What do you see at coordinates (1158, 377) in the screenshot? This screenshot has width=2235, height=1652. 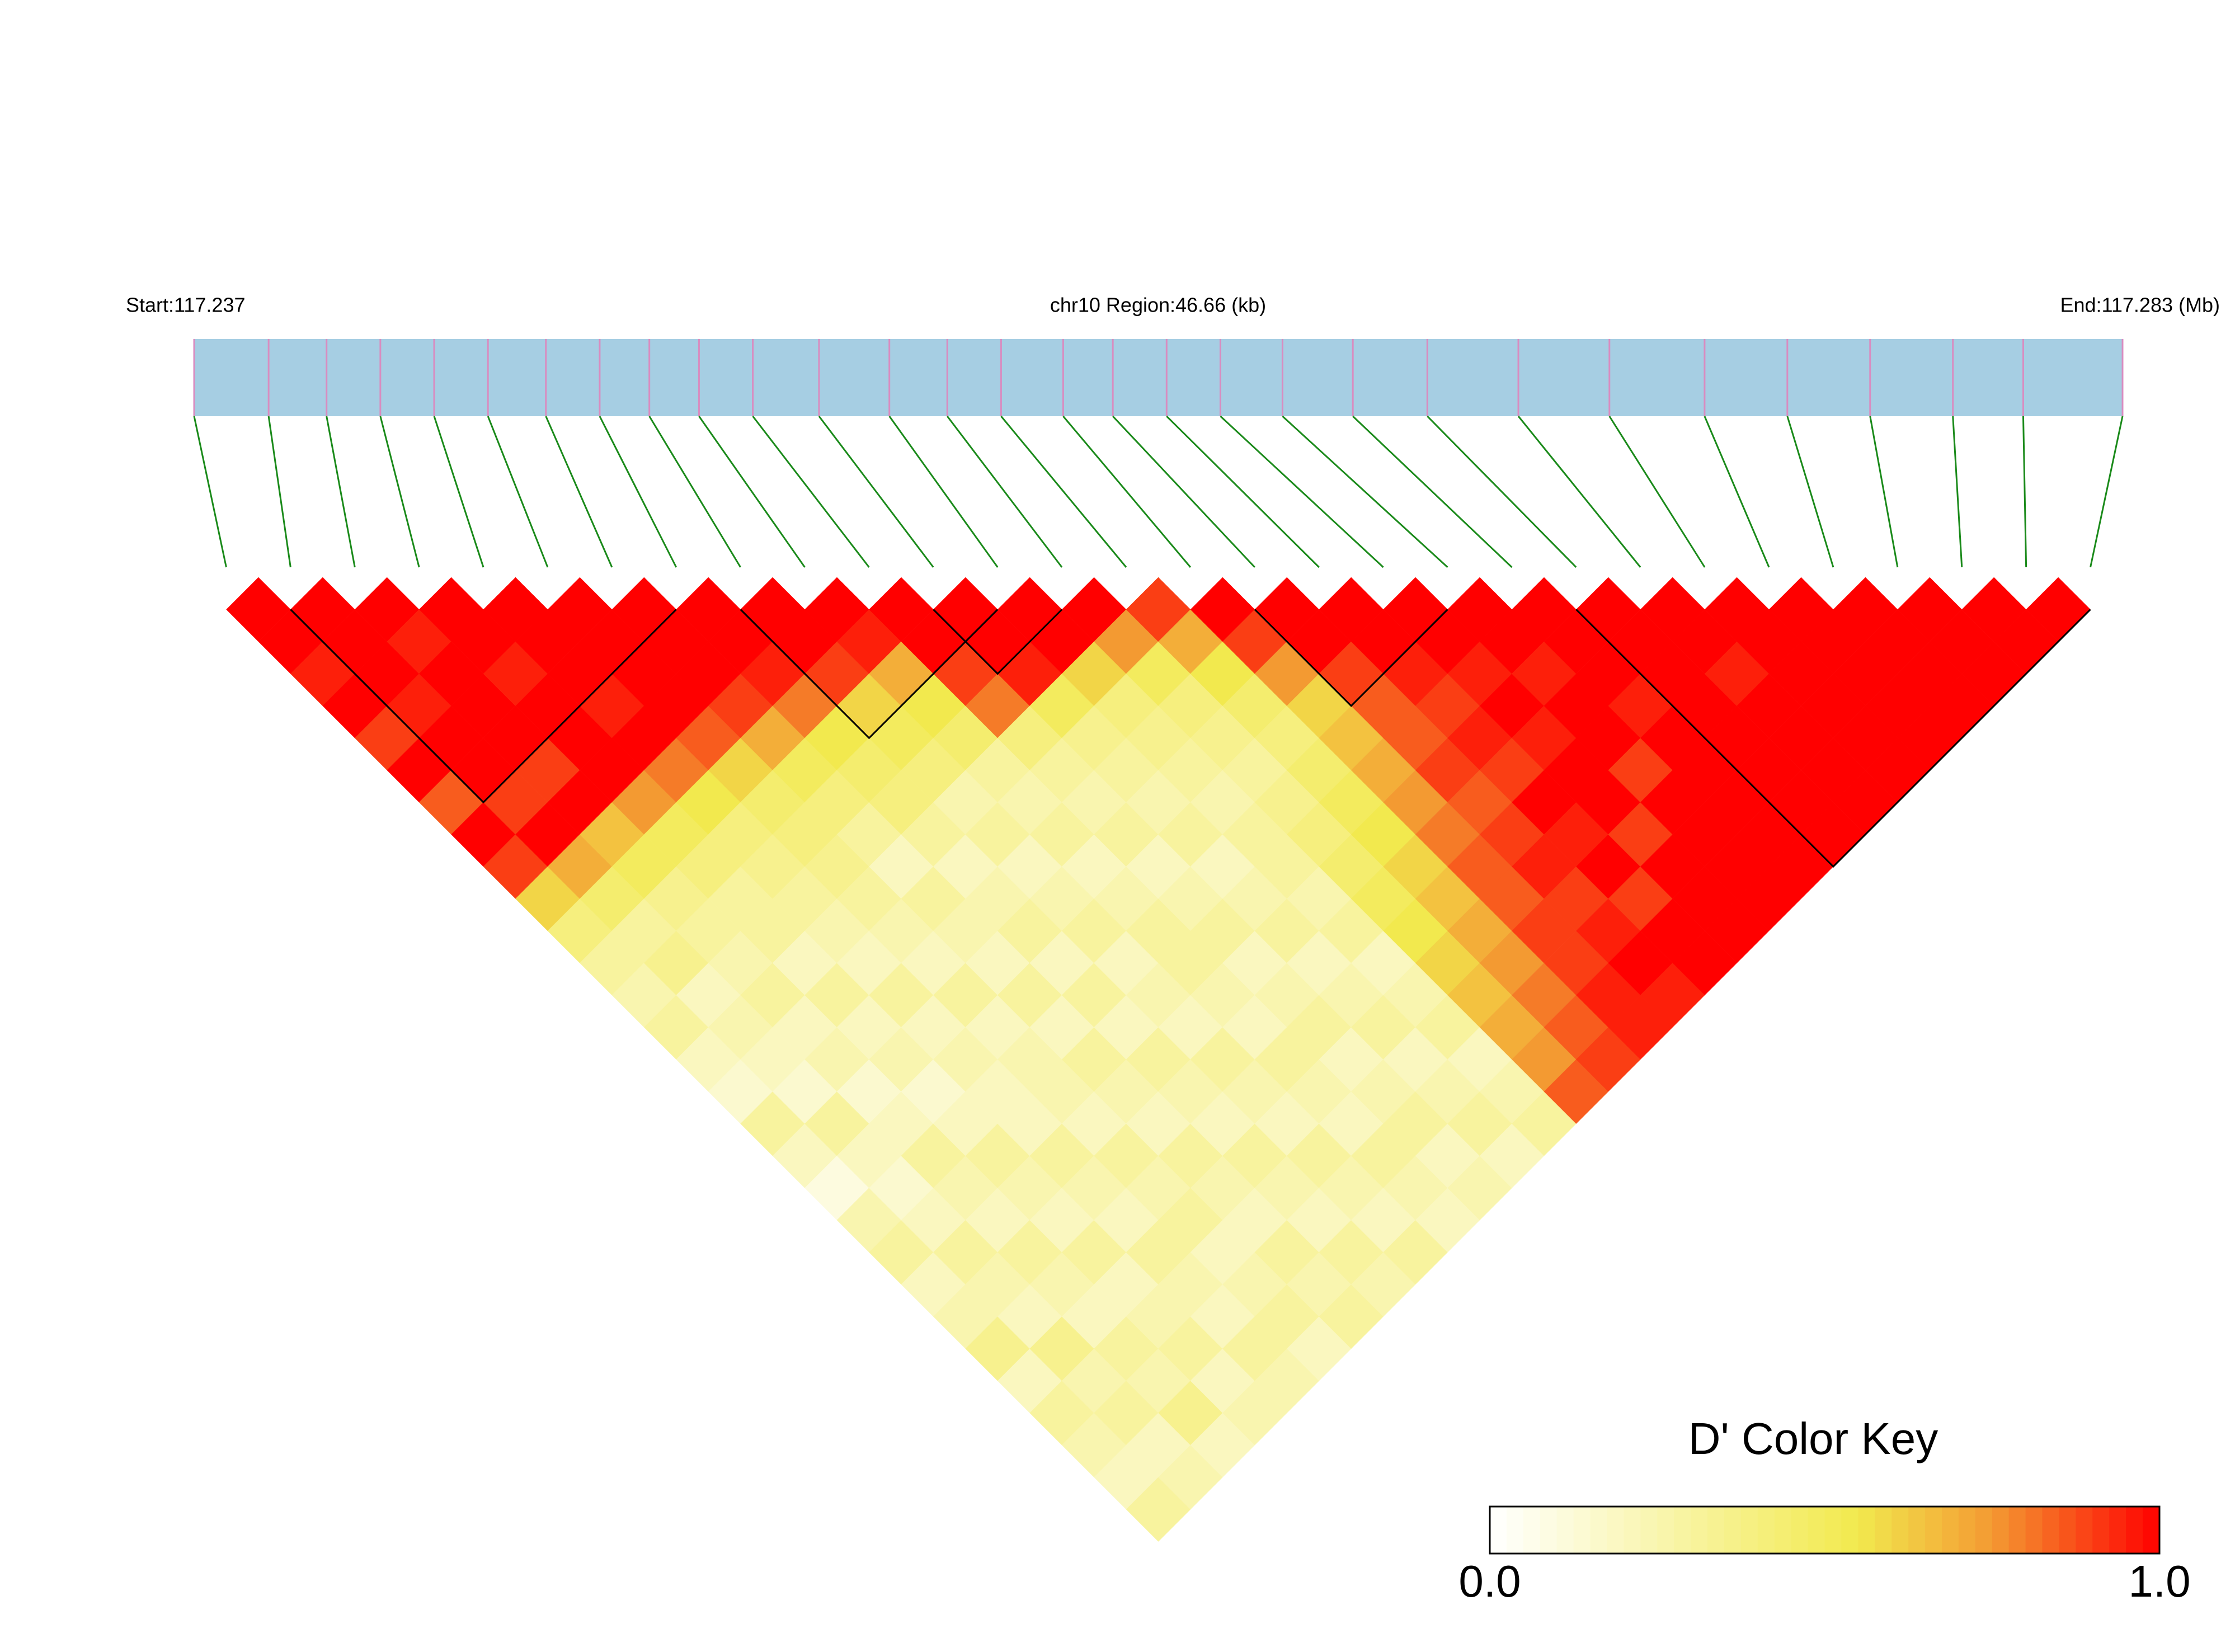 I see `region-bar` at bounding box center [1158, 377].